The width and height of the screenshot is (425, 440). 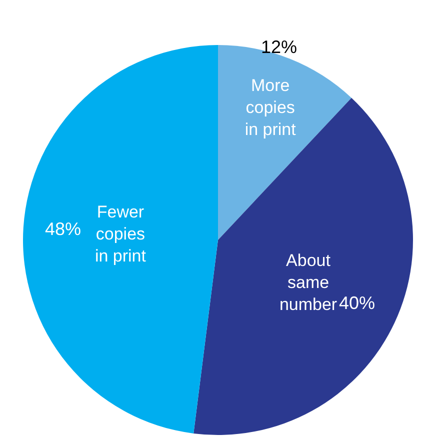 I want to click on data-label: 48%, so click(x=63, y=229).